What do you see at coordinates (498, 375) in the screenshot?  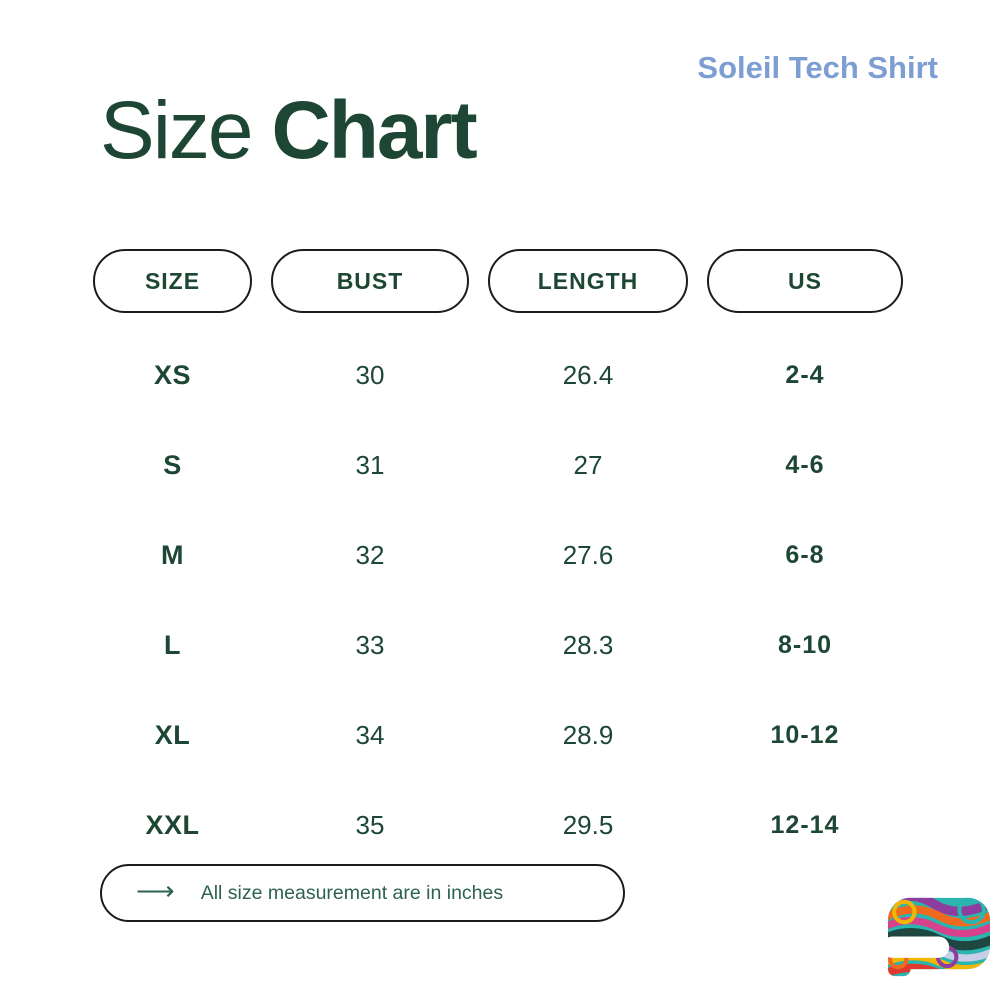 I see `table-row: XS 30 26.4 2-4` at bounding box center [498, 375].